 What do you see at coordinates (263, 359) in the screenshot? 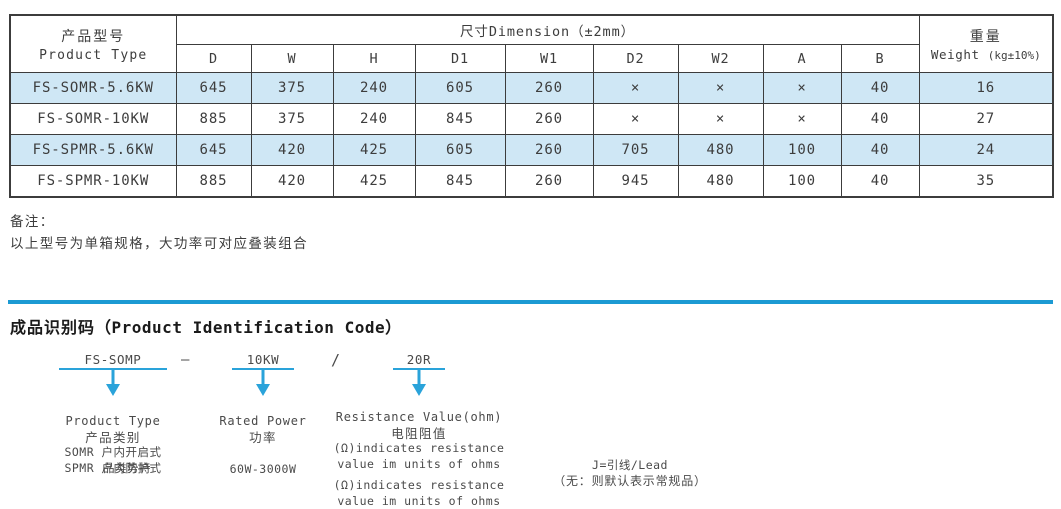
I see `code-token-rated-power: 10KW` at bounding box center [263, 359].